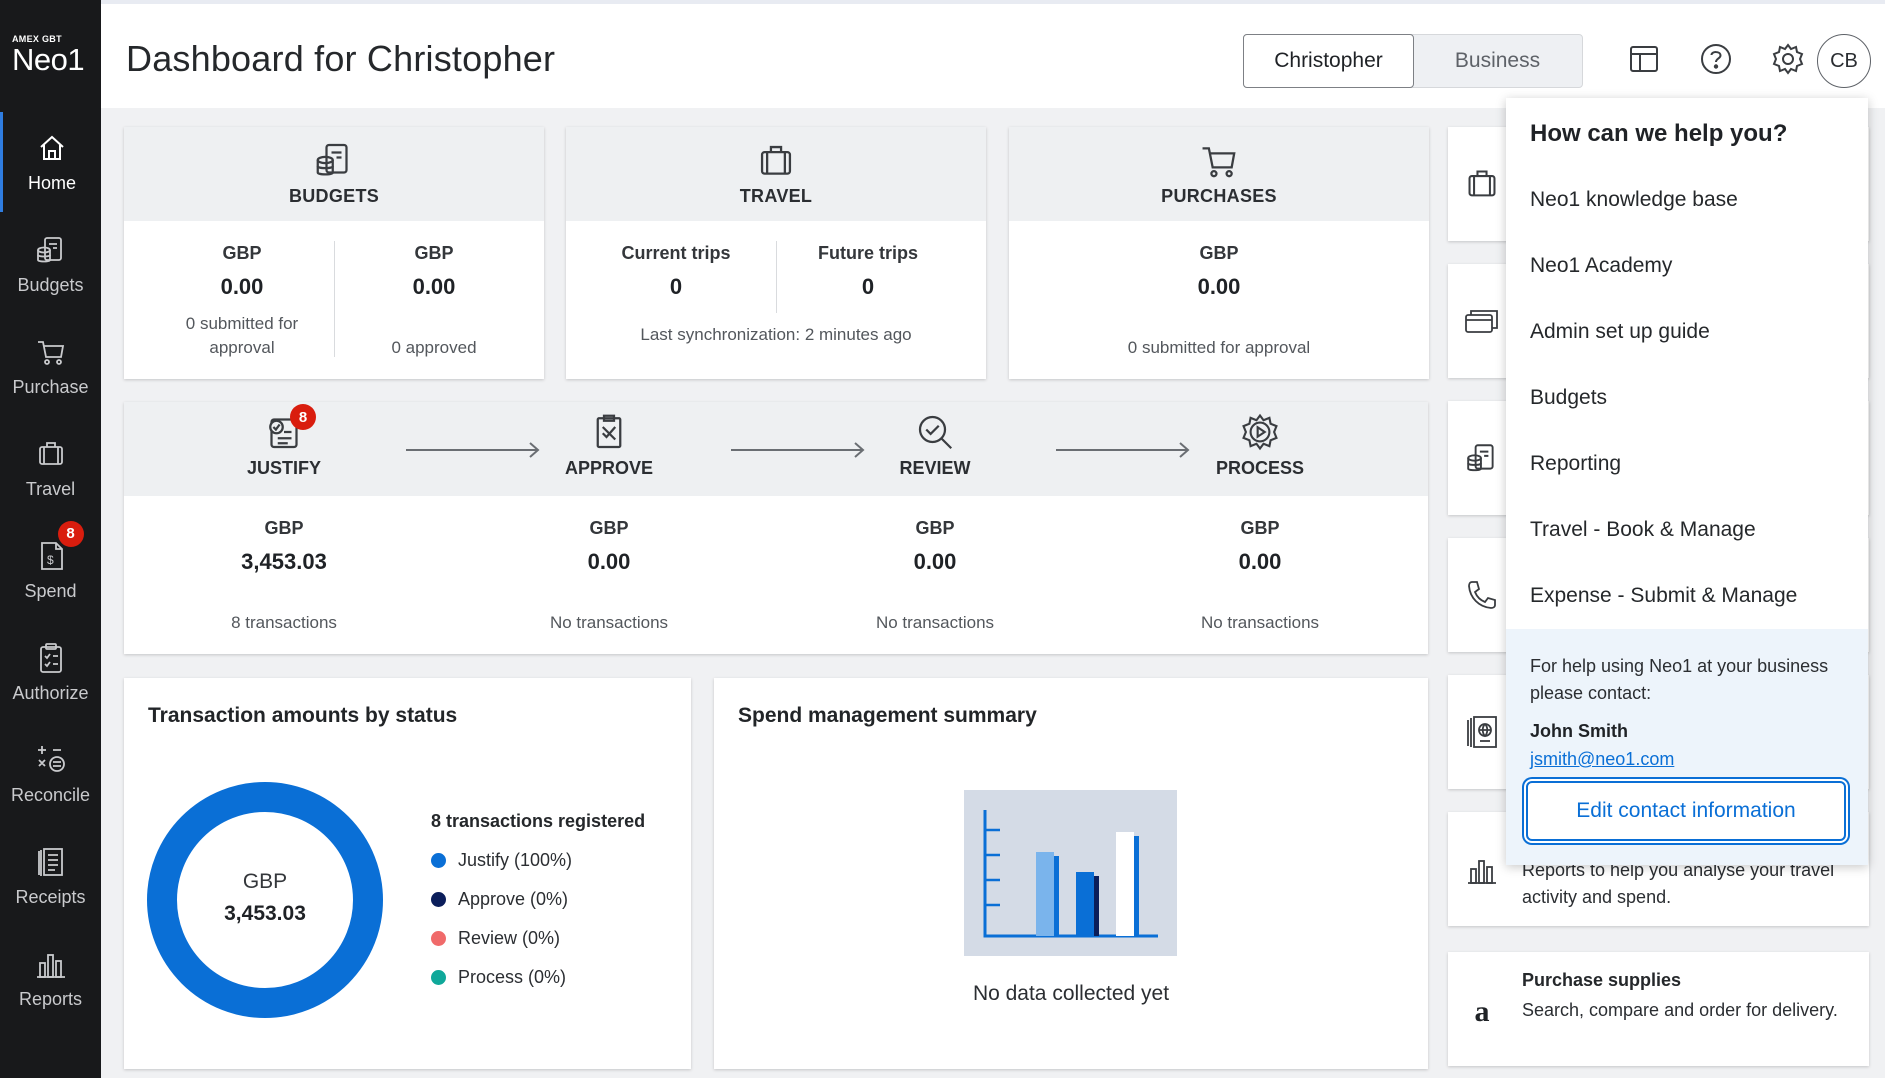 The image size is (1885, 1078). What do you see at coordinates (1497, 60) in the screenshot?
I see `toggle-business-button: Business` at bounding box center [1497, 60].